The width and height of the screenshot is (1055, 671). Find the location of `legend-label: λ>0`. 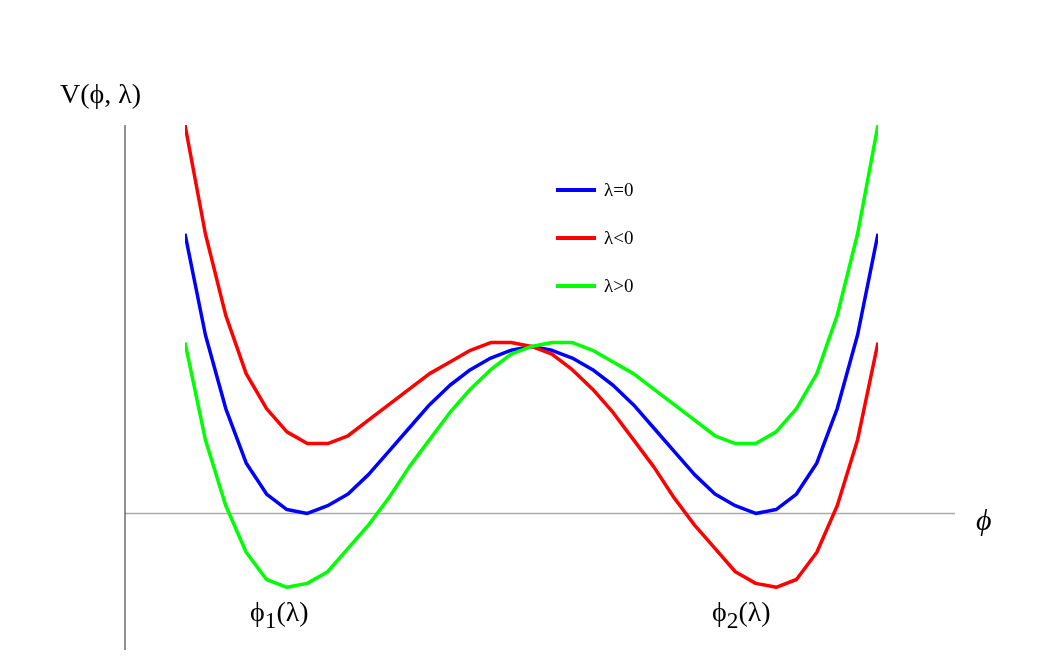

legend-label: λ>0 is located at coordinates (619, 286).